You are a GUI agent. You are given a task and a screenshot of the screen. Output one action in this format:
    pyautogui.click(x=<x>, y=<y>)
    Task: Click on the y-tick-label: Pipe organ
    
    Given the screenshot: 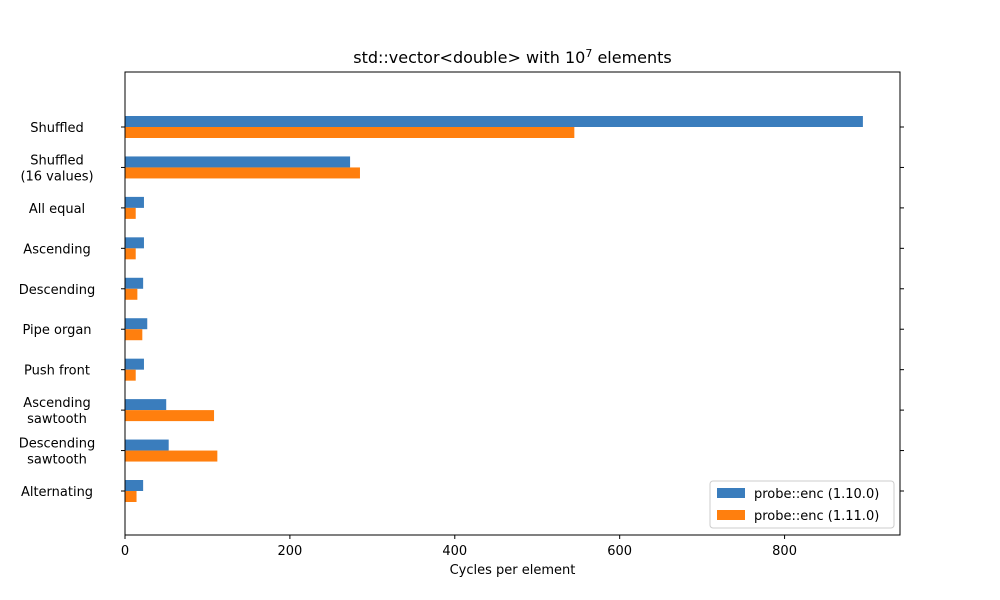 What is the action you would take?
    pyautogui.click(x=56, y=330)
    